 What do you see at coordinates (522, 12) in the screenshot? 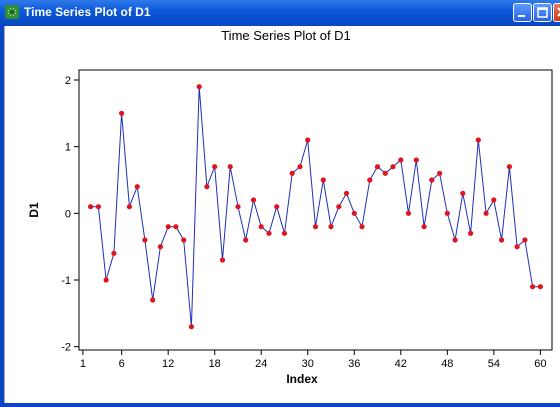
I see `minimize-button` at bounding box center [522, 12].